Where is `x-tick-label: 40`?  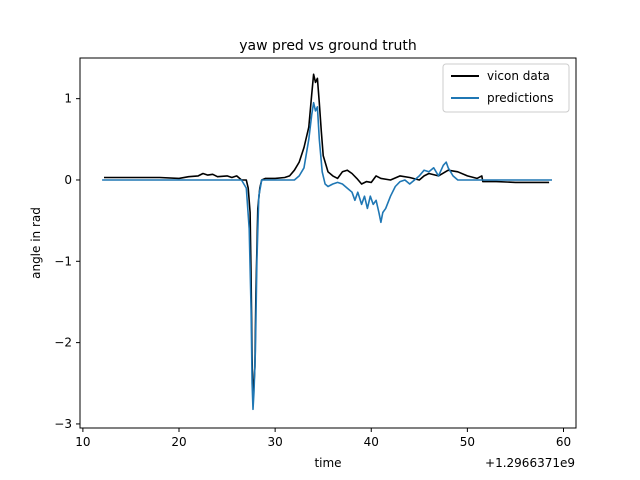 x-tick-label: 40 is located at coordinates (371, 442).